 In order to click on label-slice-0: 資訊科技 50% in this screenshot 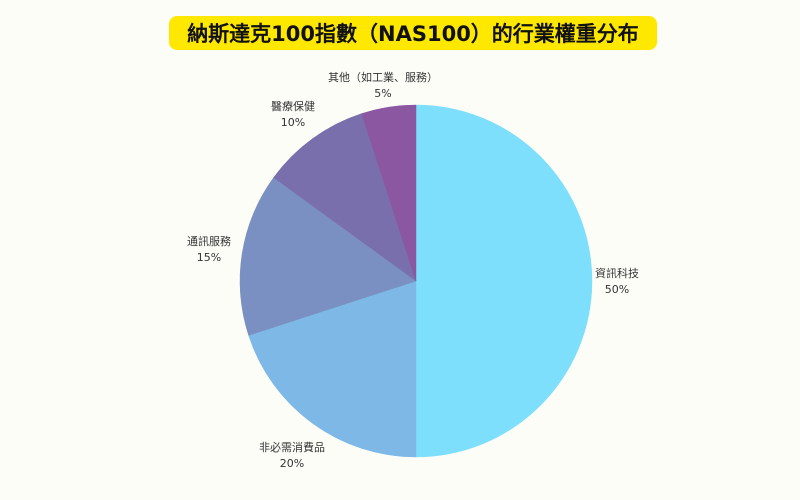, I will do `click(617, 281)`.